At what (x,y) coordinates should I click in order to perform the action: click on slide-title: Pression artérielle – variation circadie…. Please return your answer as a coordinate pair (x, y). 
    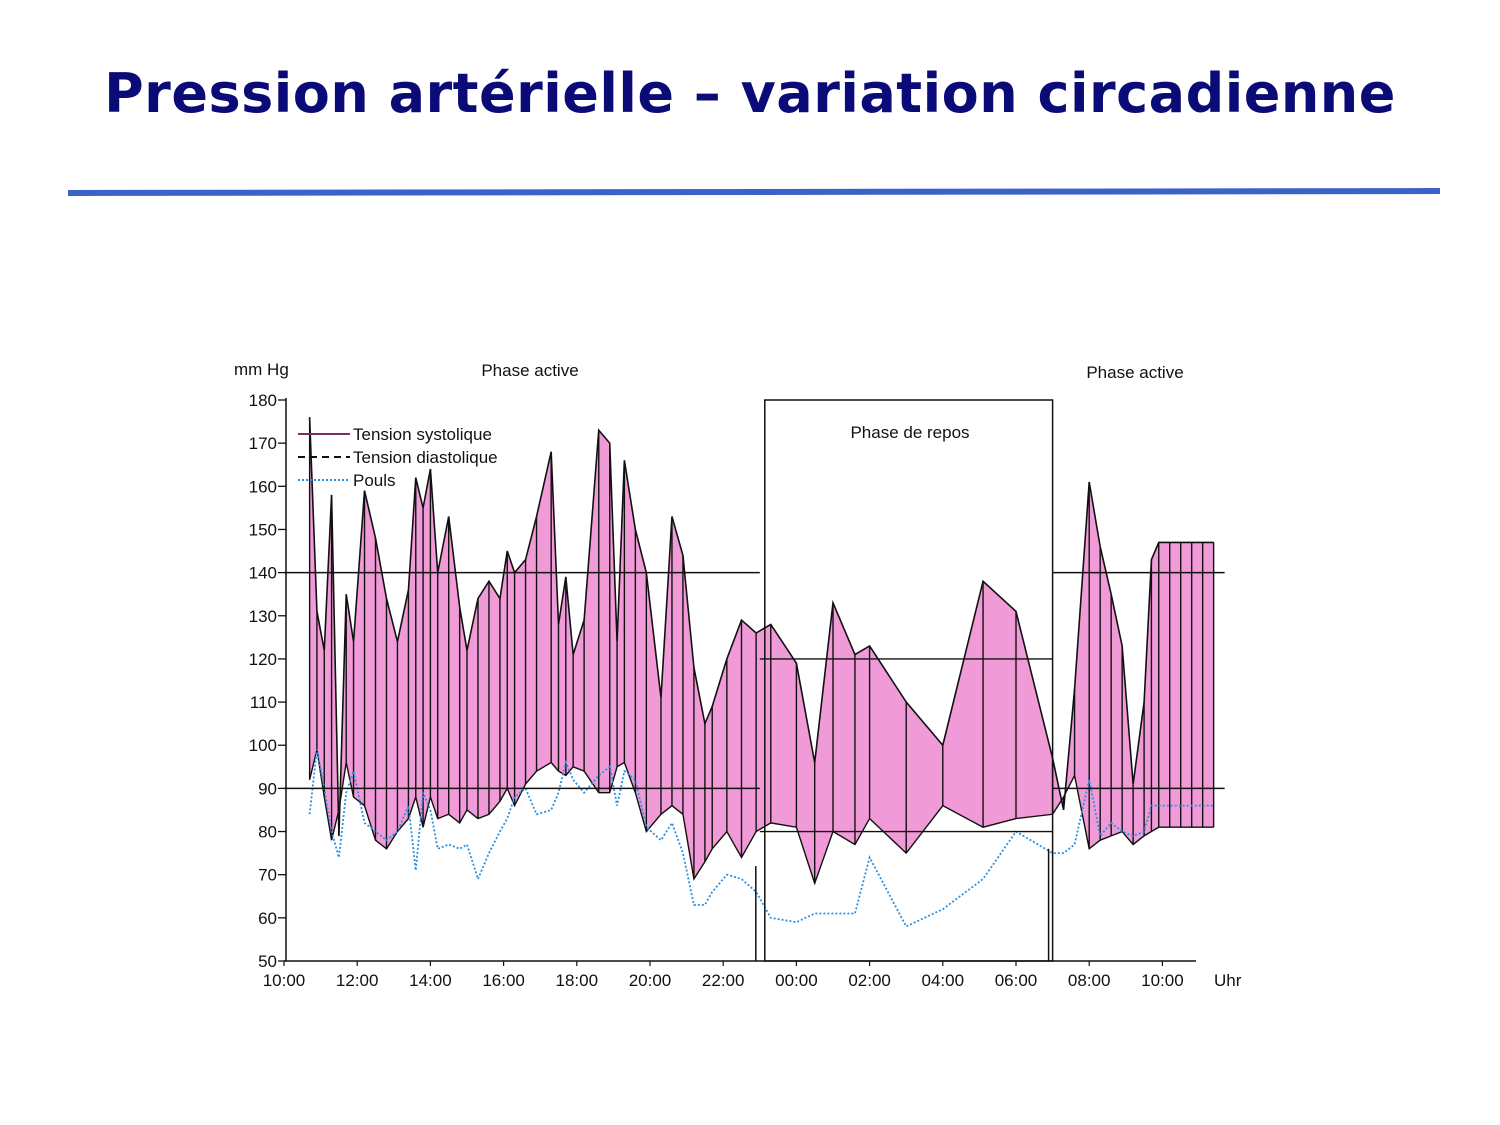
    Looking at the image, I should click on (750, 93).